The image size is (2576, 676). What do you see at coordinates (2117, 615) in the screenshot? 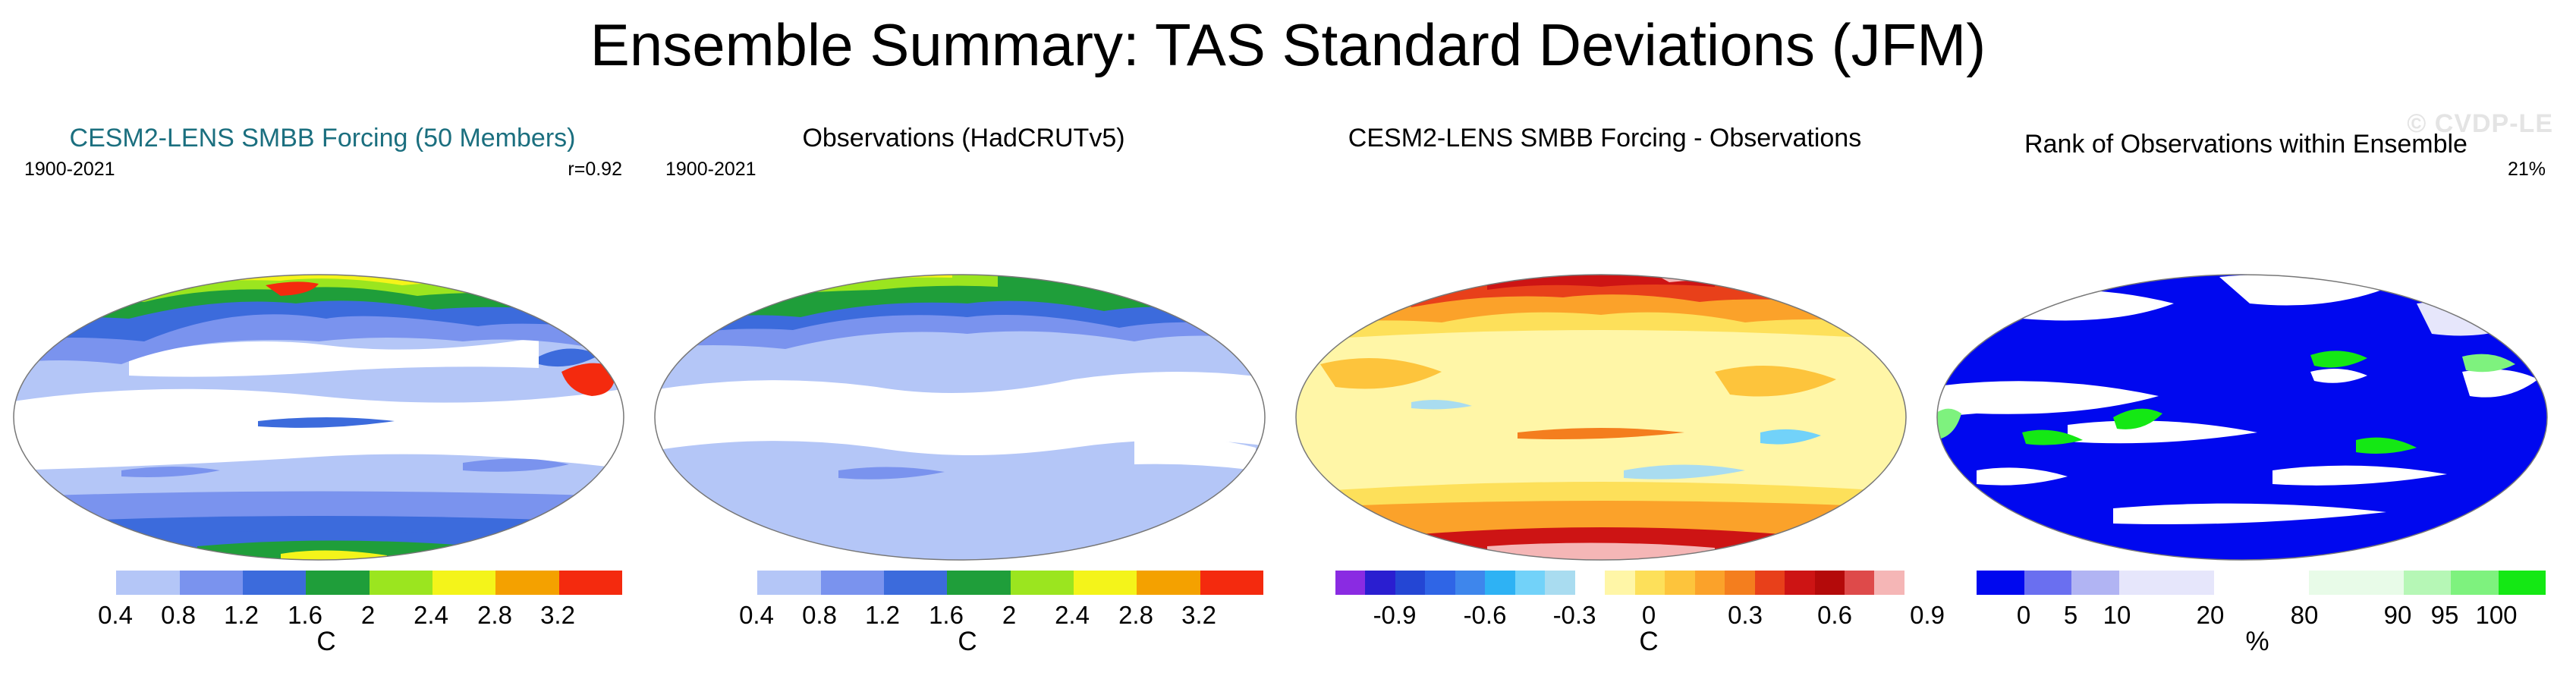
I see `colorbar-tick: 10` at bounding box center [2117, 615].